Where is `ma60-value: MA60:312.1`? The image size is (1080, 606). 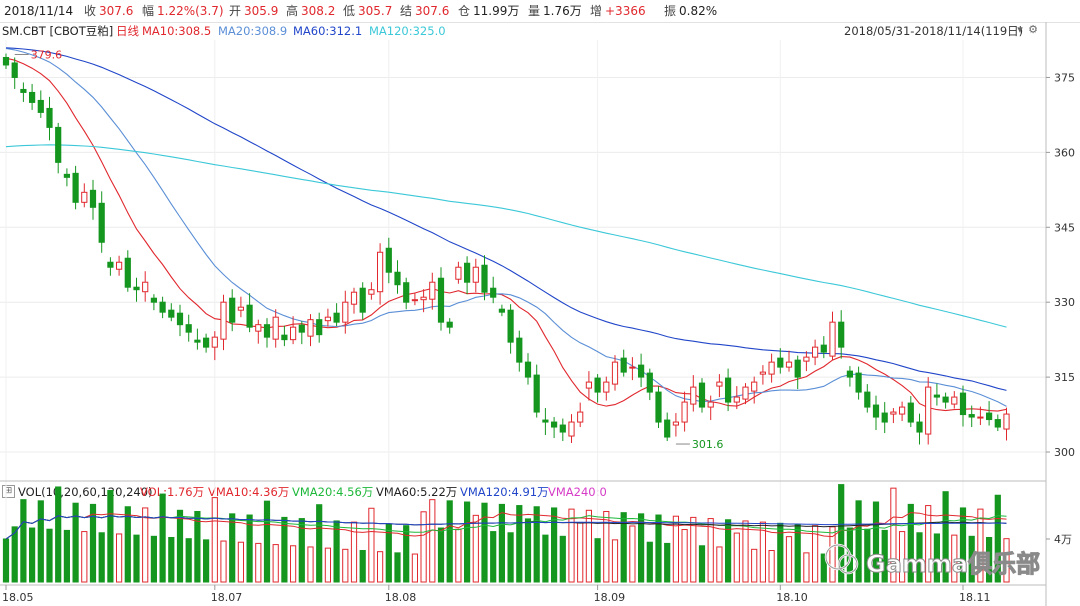
ma60-value: MA60:312.1 is located at coordinates (328, 31).